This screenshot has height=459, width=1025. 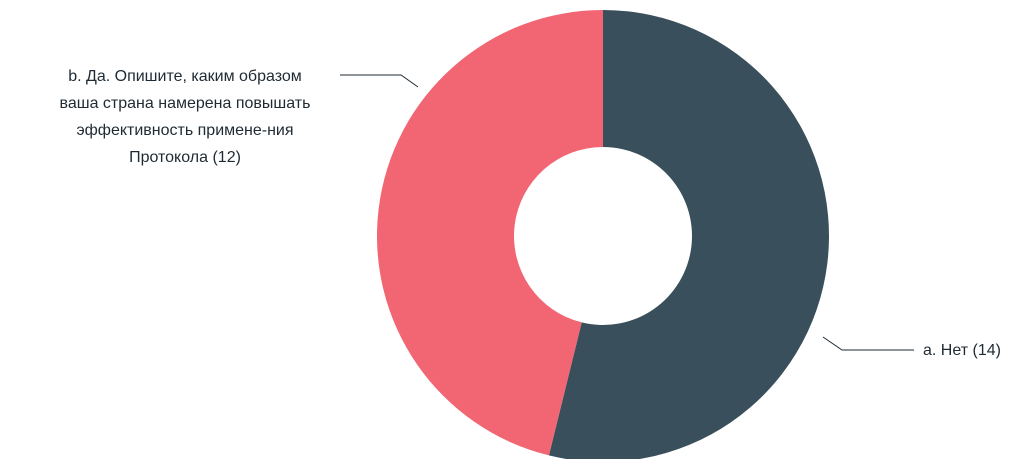 What do you see at coordinates (185, 103) in the screenshot?
I see `slice-label-line: ваша страна намерена повышать` at bounding box center [185, 103].